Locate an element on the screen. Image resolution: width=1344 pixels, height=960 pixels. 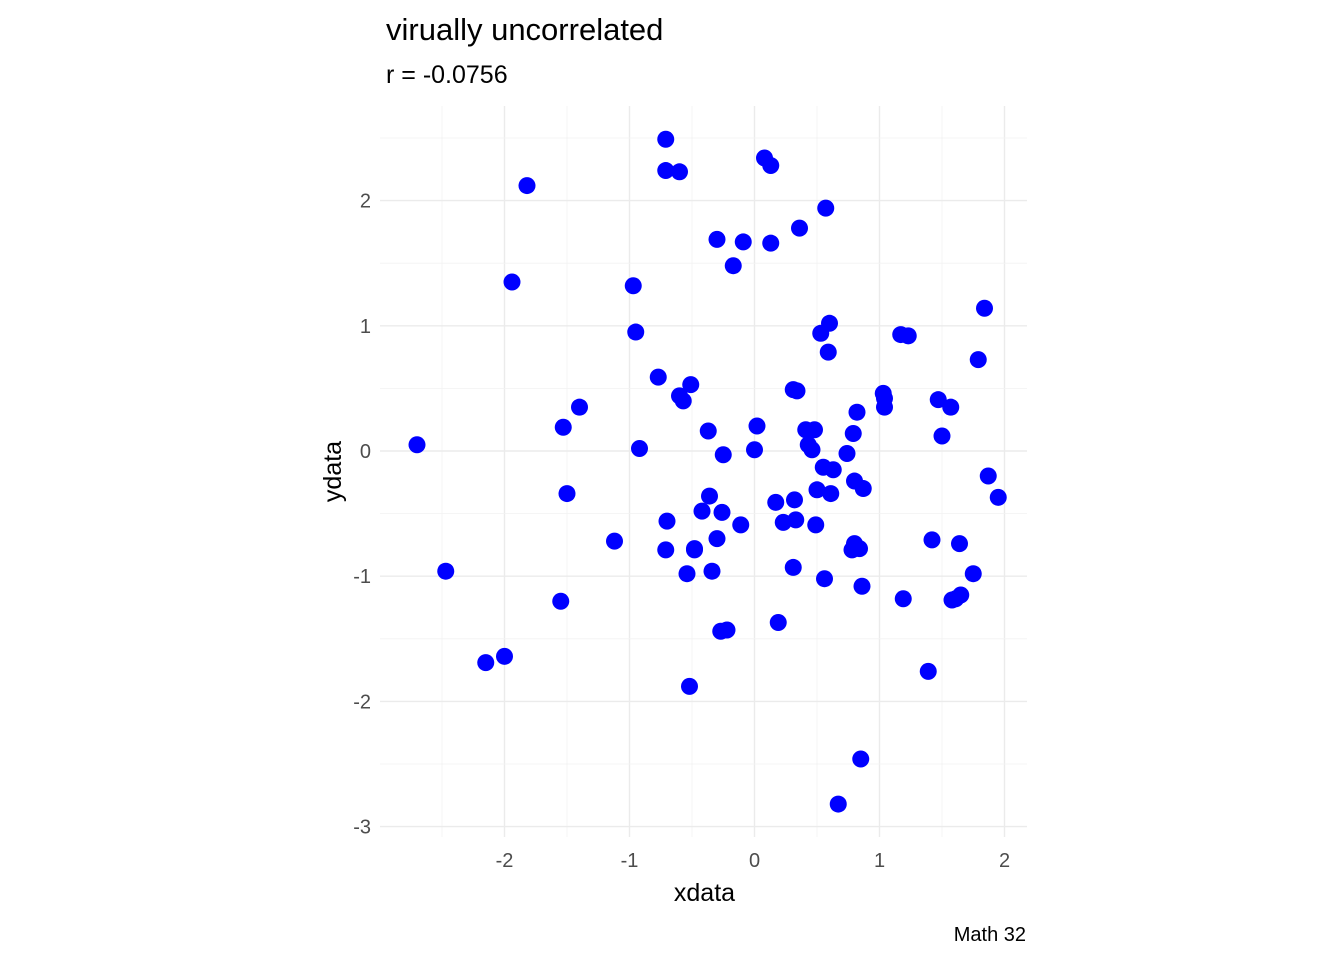
y-tick-label: -1 is located at coordinates (362, 577).